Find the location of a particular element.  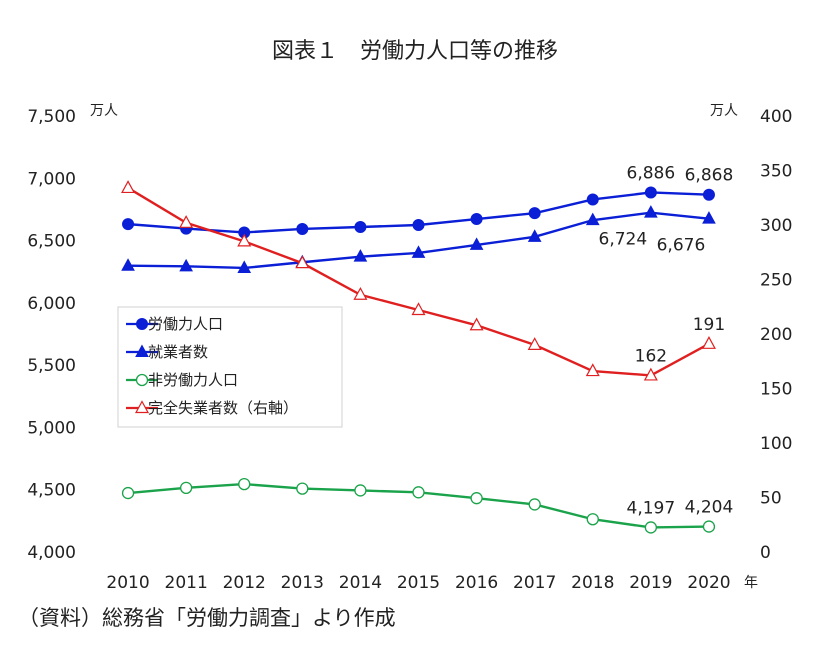

legend-marker-unemployed is located at coordinates (142, 407).